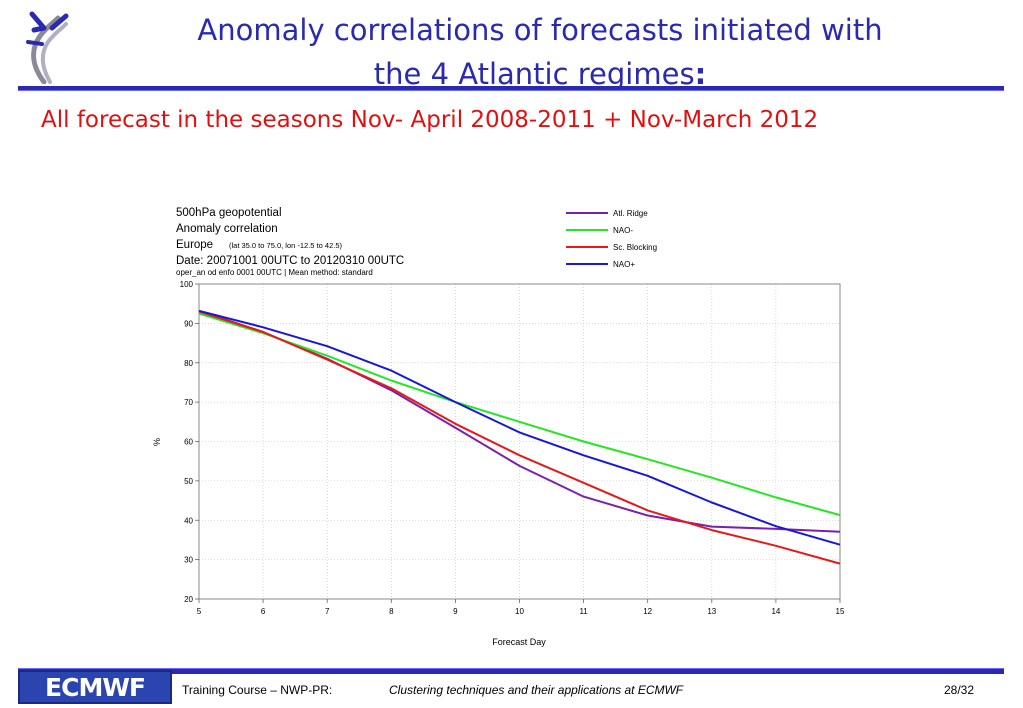 This screenshot has width=1023, height=708. Describe the element at coordinates (290, 261) in the screenshot. I see `chart-title-line-4: Date: 20071001 00UTC to 20120310 00UTC` at that location.